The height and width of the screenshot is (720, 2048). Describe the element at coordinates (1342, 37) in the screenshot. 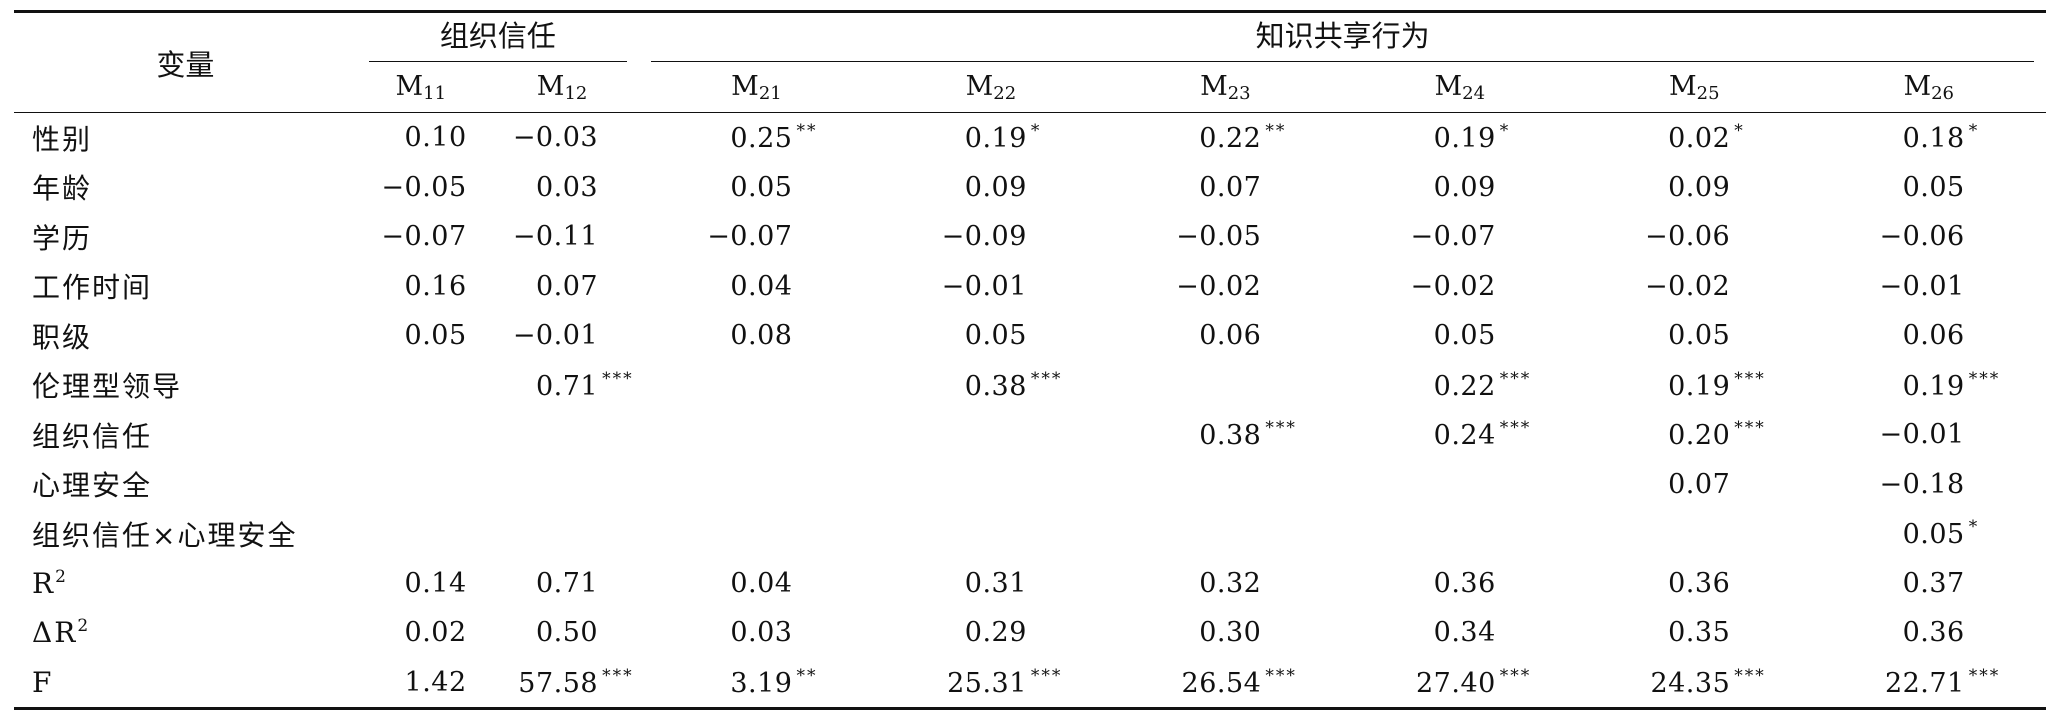

I see `group-label-knowledge-sharing: 知识共享行为` at that location.